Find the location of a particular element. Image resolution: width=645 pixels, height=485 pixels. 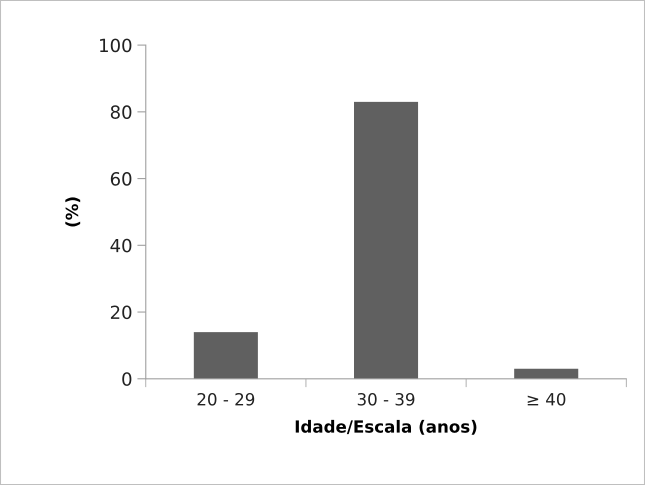

y-tick-label: 20 is located at coordinates (121, 313).